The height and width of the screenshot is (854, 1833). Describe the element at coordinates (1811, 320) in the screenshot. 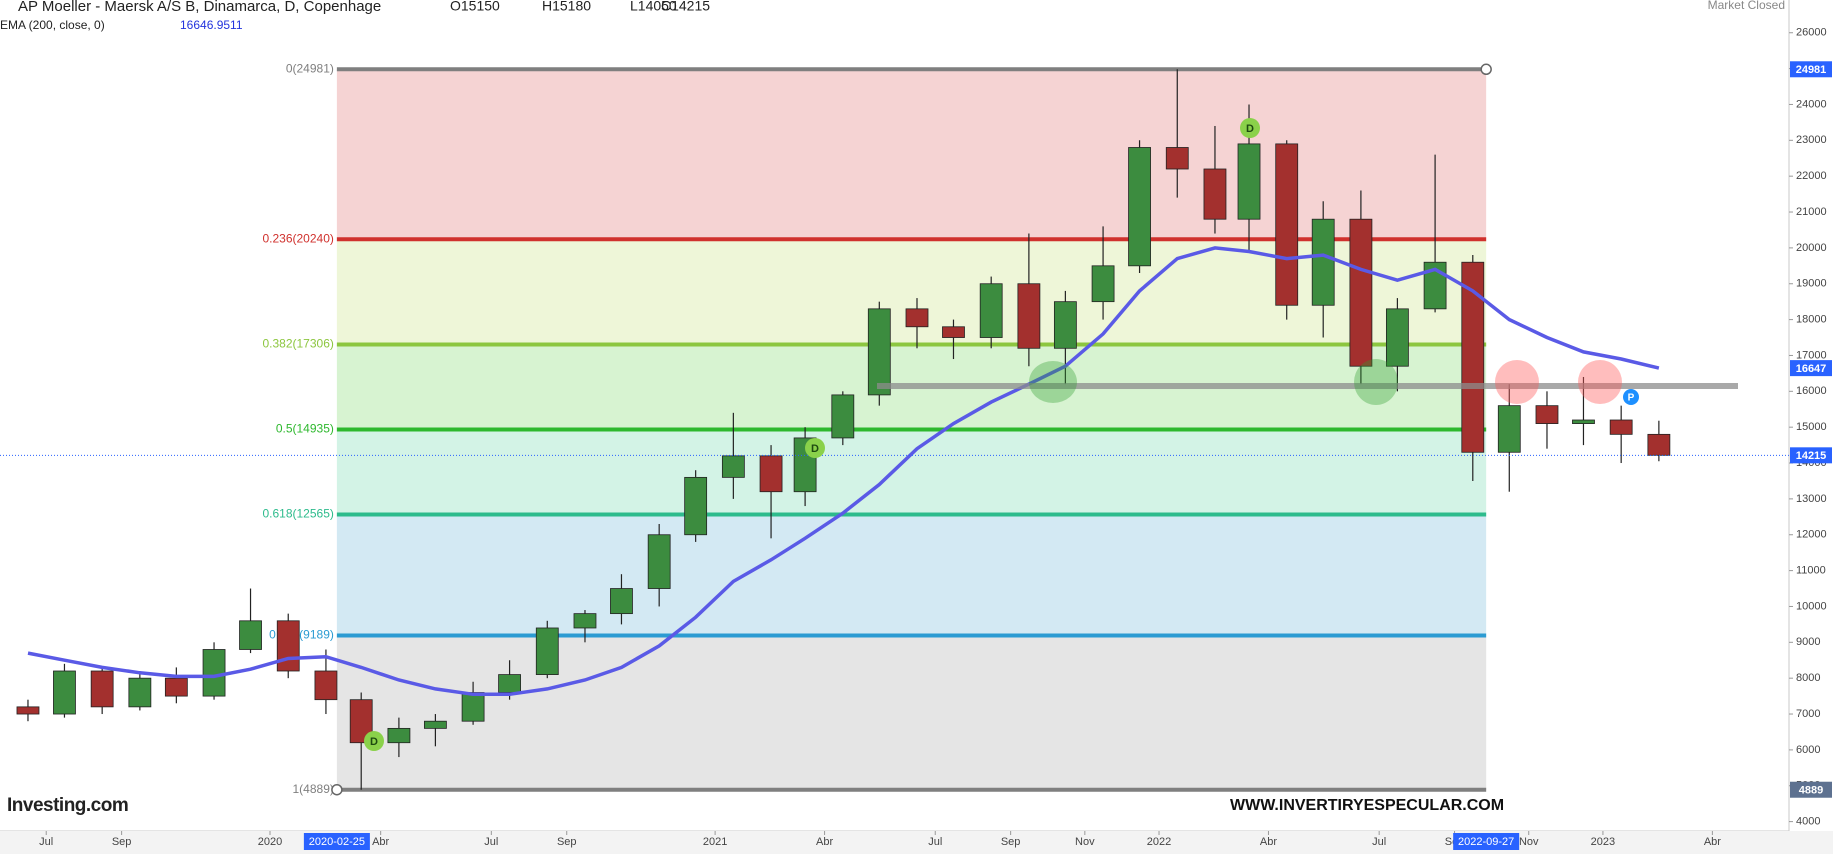

I see `y-tick-label: 18000` at that location.